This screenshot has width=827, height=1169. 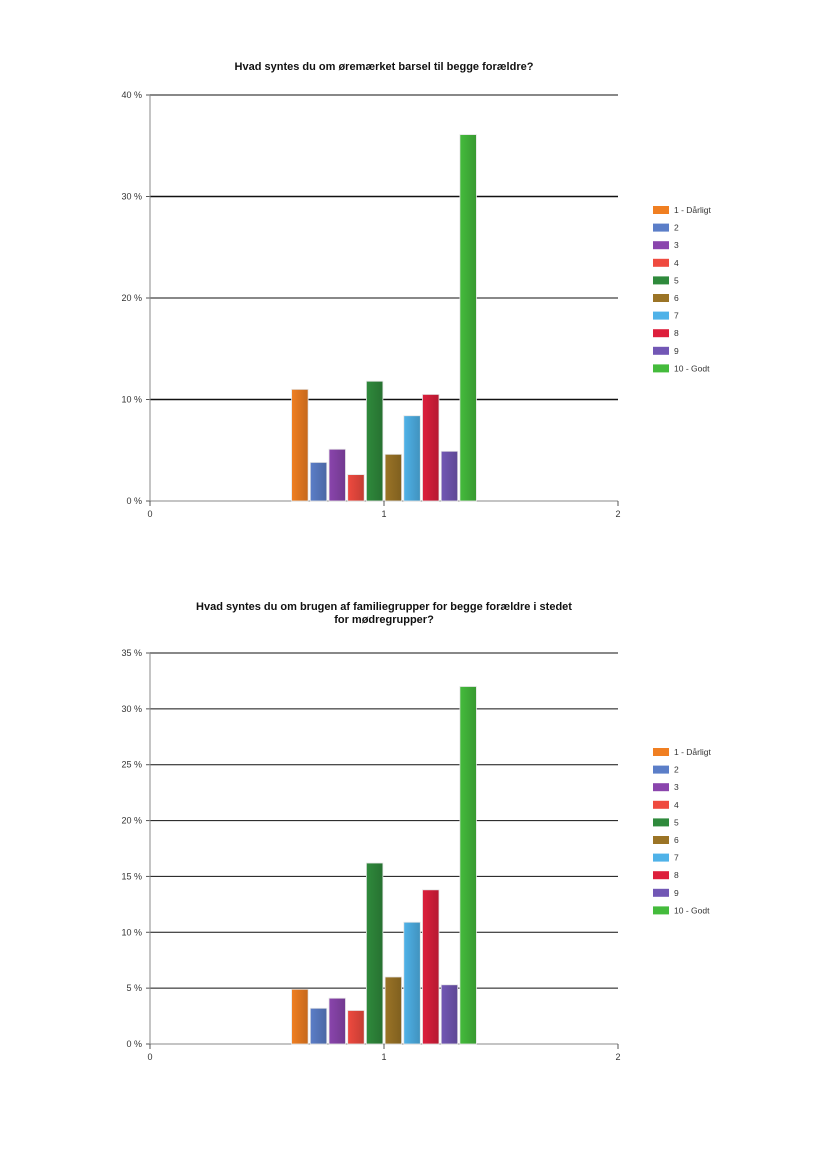 What do you see at coordinates (384, 620) in the screenshot?
I see `chart-title-line: for mødregrupper?` at bounding box center [384, 620].